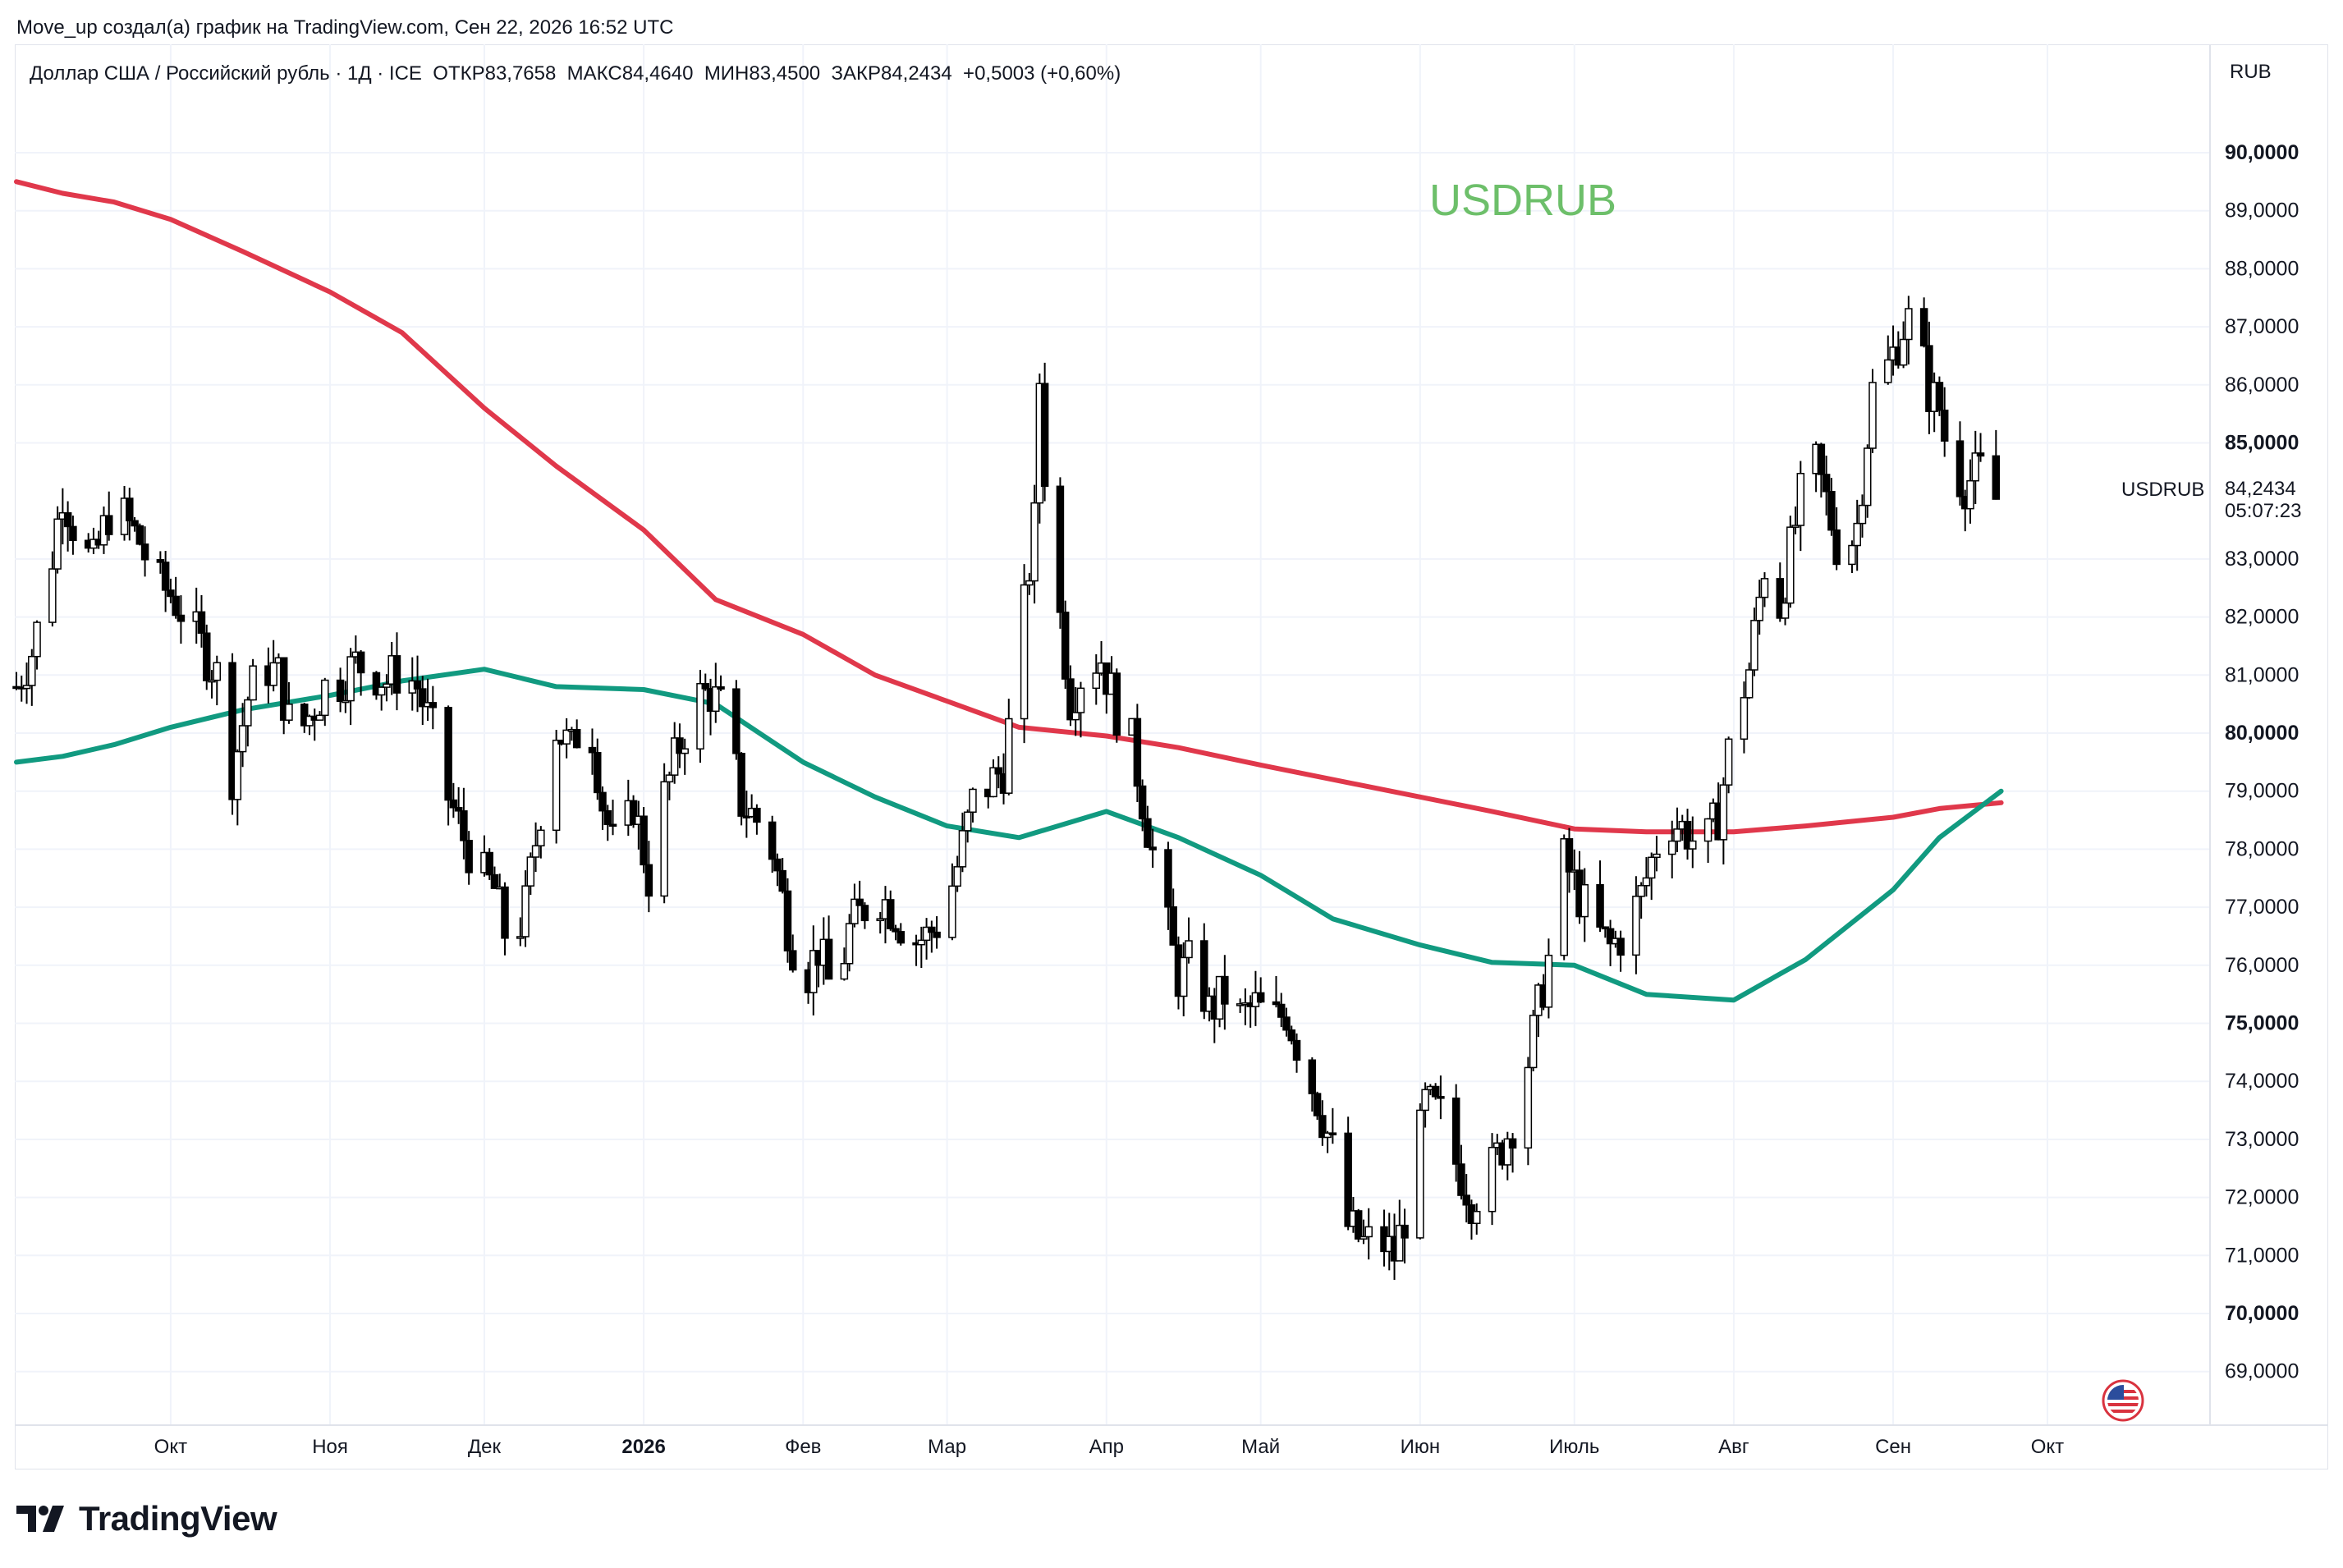 This screenshot has width=2343, height=1568. What do you see at coordinates (2251, 72) in the screenshot?
I see `currency-button: RUB` at bounding box center [2251, 72].